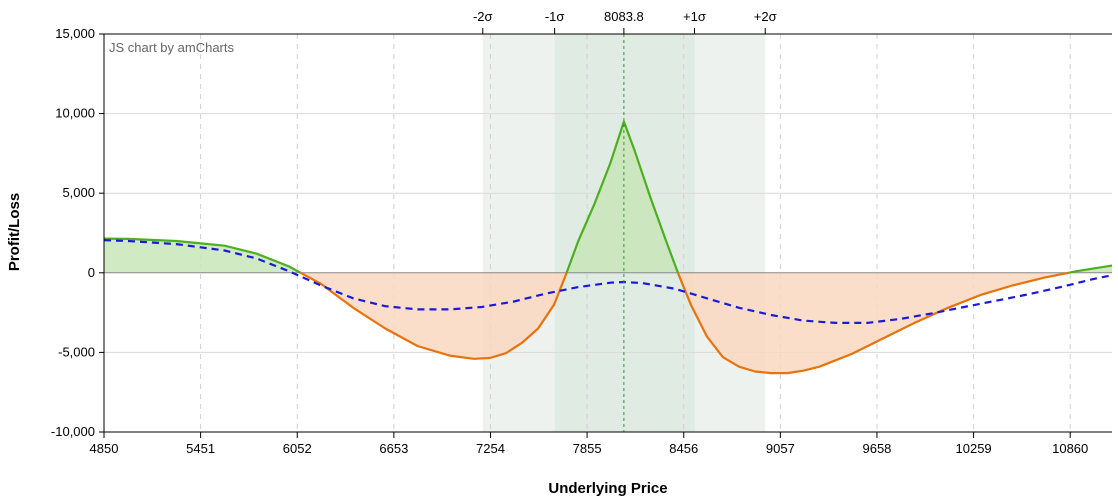 Image resolution: width=1118 pixels, height=504 pixels. Describe the element at coordinates (91, 272) in the screenshot. I see `y-tick-label: 0` at that location.